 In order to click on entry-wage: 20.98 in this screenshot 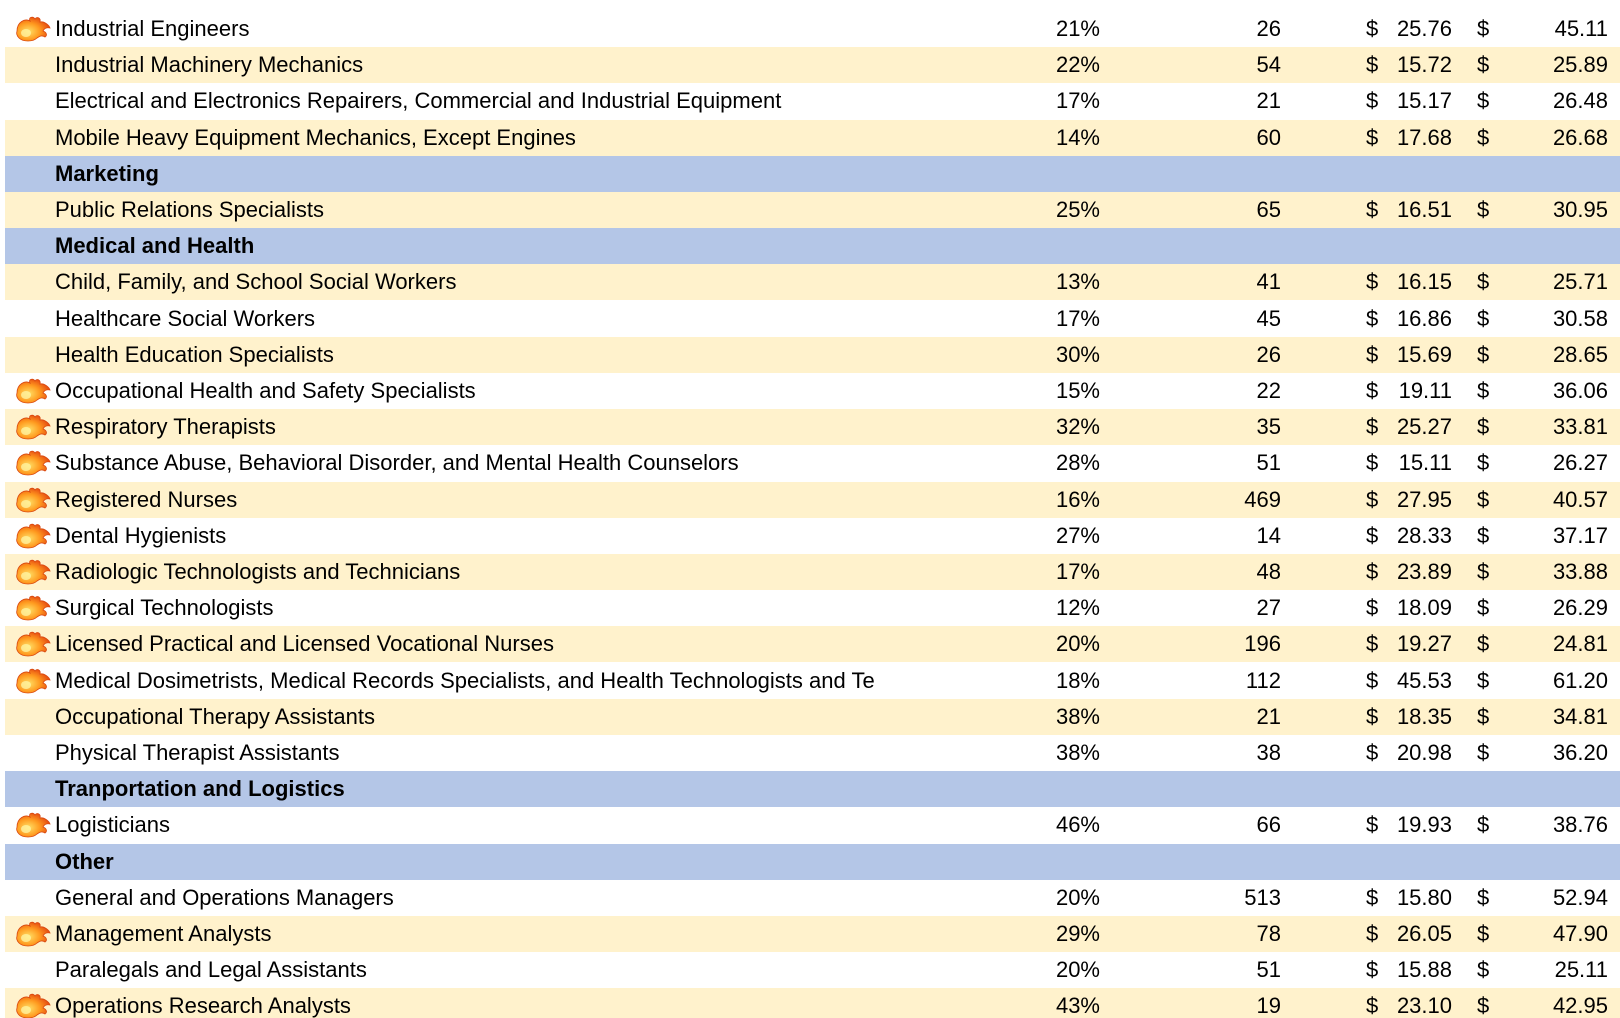, I will do `click(1424, 752)`.